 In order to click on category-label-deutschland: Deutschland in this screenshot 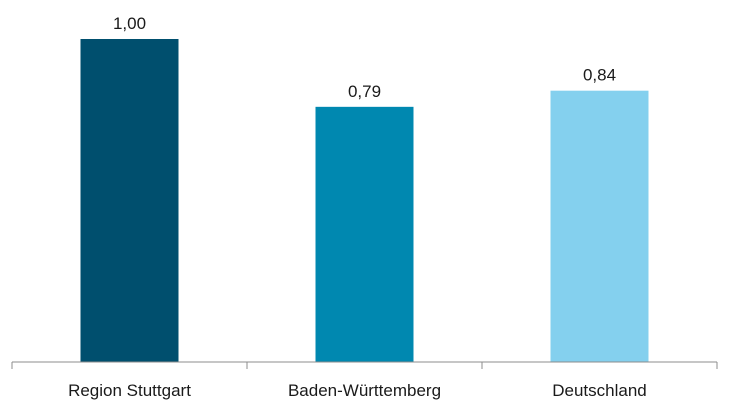, I will do `click(599, 390)`.